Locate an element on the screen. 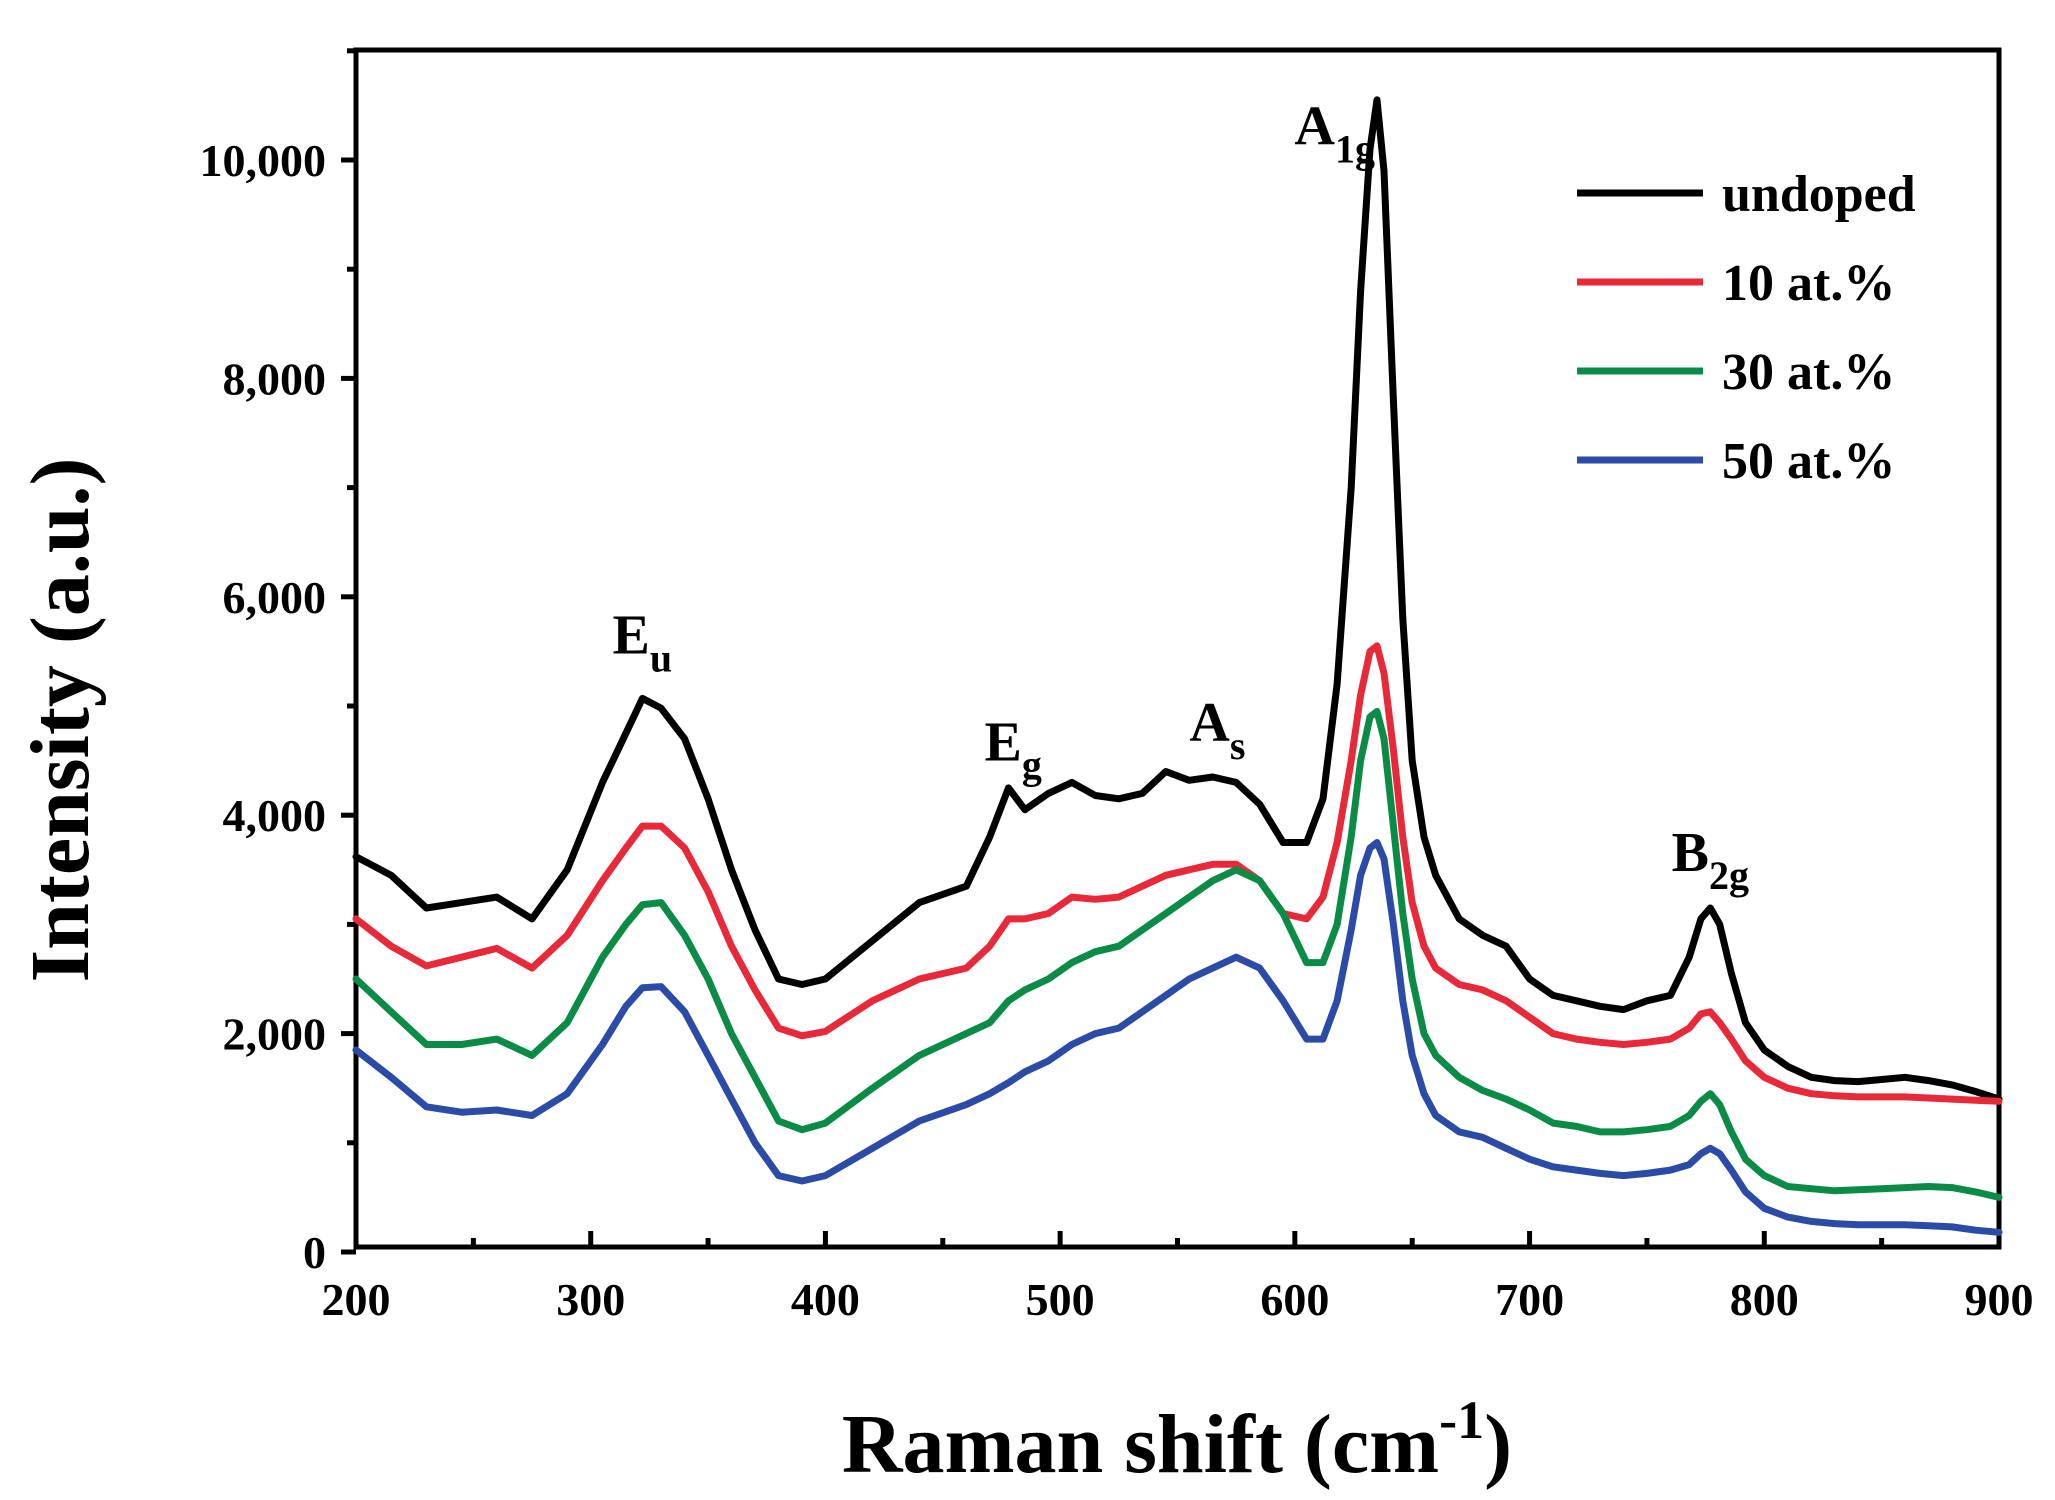 The height and width of the screenshot is (1500, 2055). y-tick-label: 0 is located at coordinates (314, 1252).